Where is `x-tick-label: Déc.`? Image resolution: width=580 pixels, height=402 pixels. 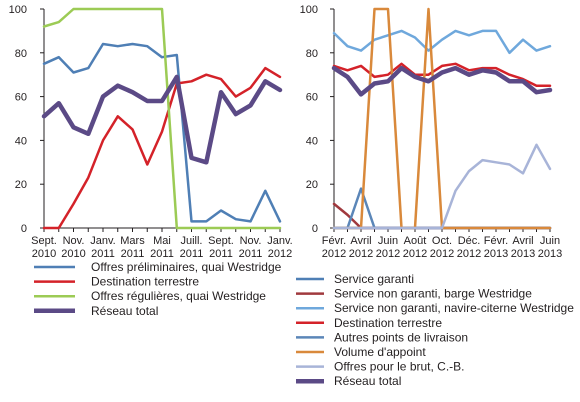 x-tick-label: Déc. is located at coordinates (469, 241).